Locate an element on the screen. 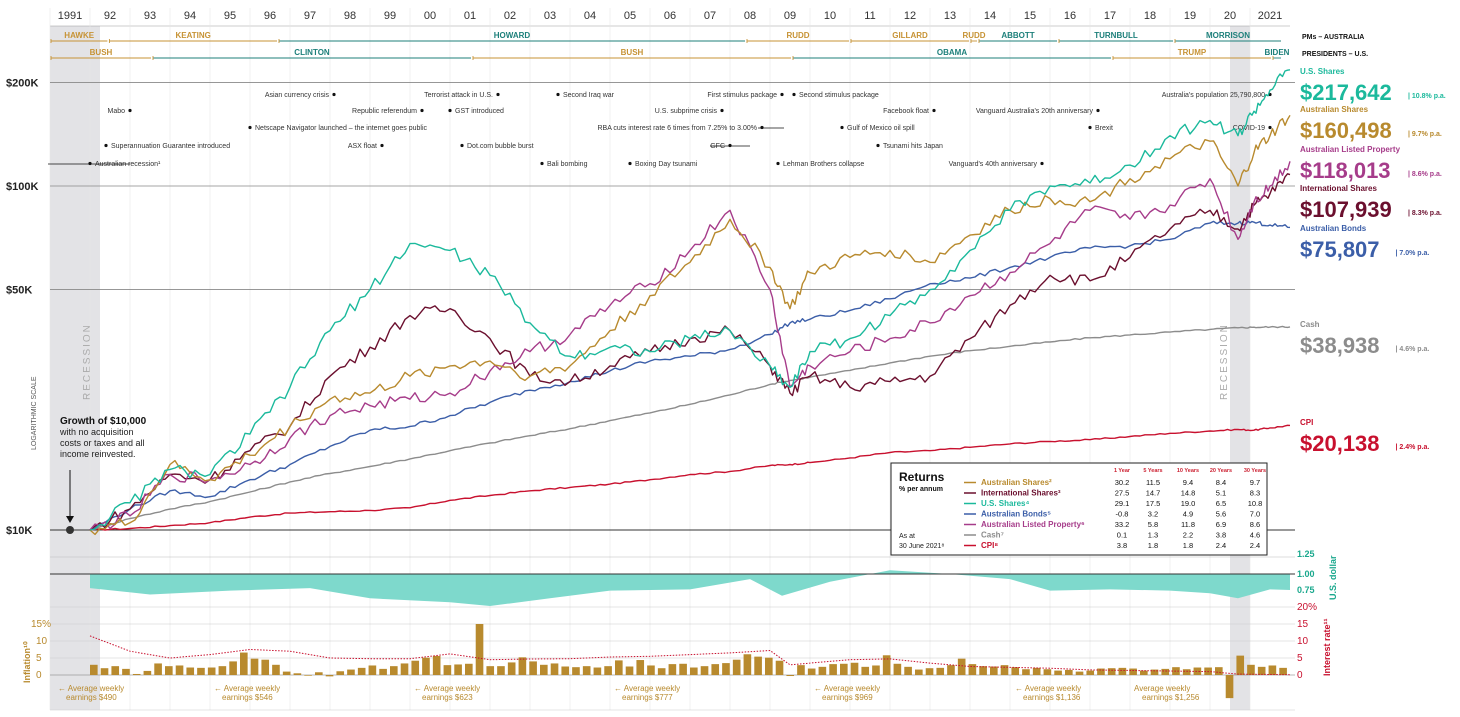 The image size is (1460, 717). year-label: 19 is located at coordinates (1190, 16).